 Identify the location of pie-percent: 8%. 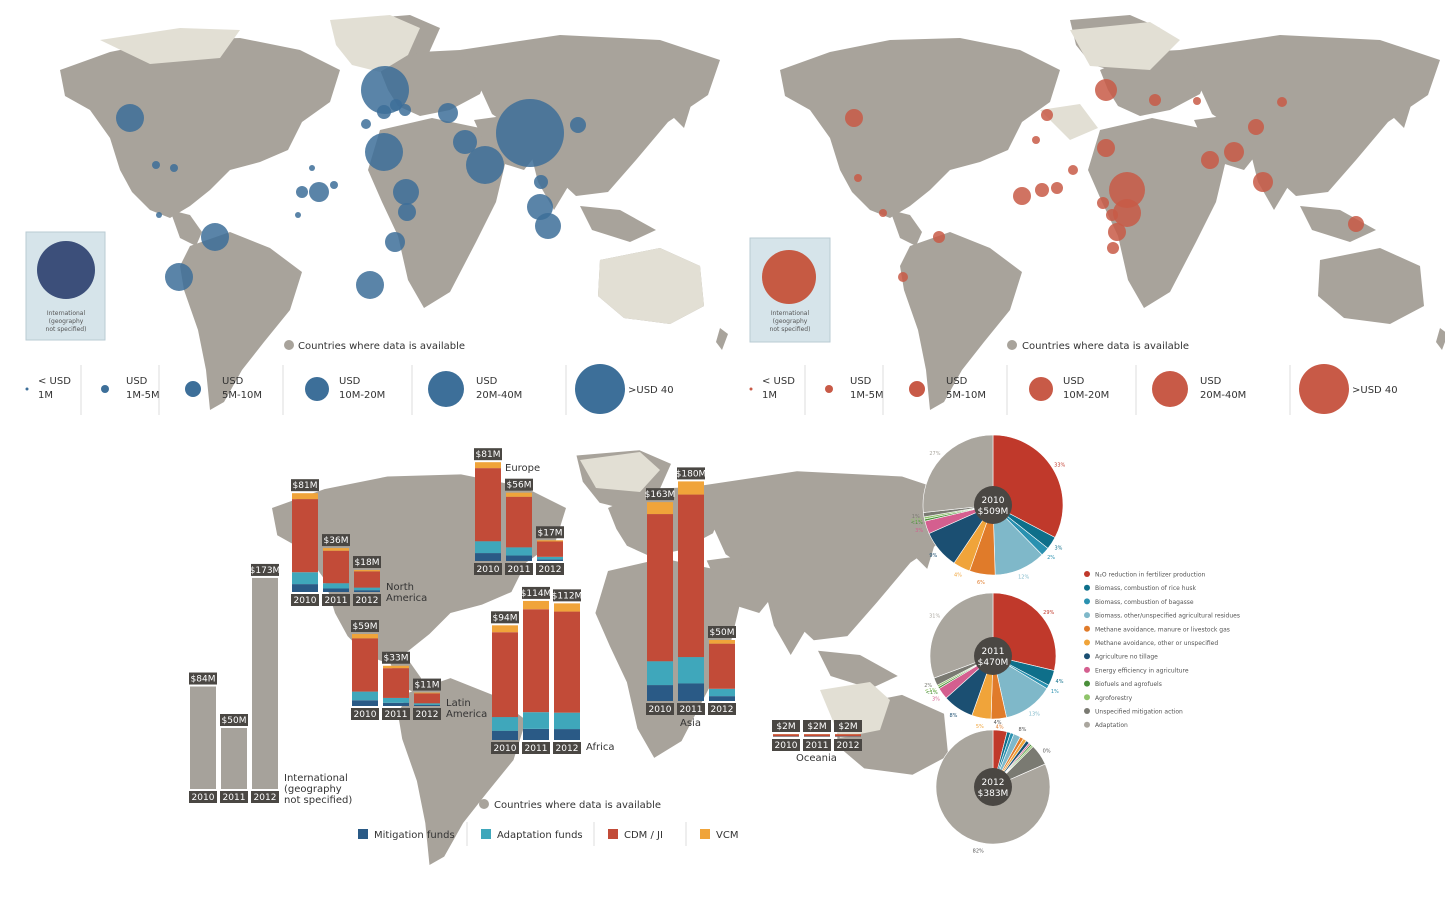
(1023, 730).